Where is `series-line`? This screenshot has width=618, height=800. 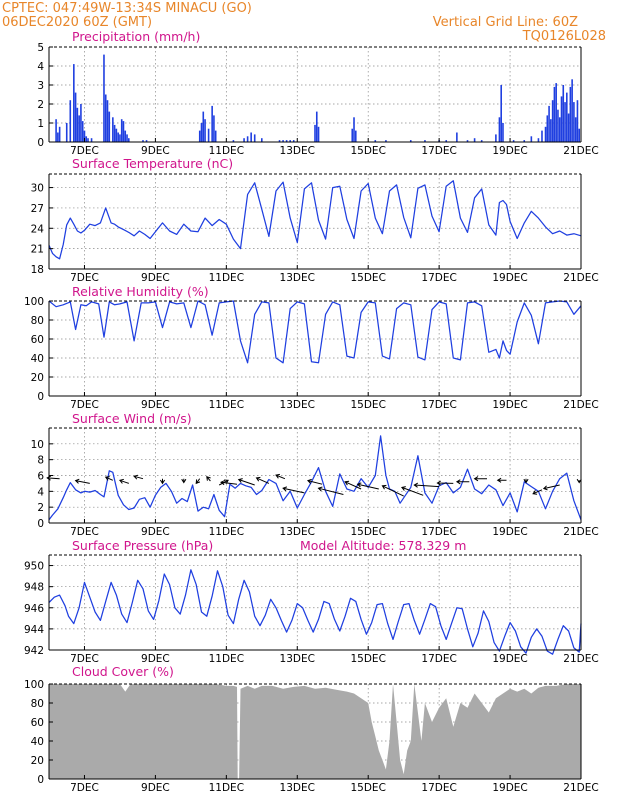 series-line is located at coordinates (315, 332).